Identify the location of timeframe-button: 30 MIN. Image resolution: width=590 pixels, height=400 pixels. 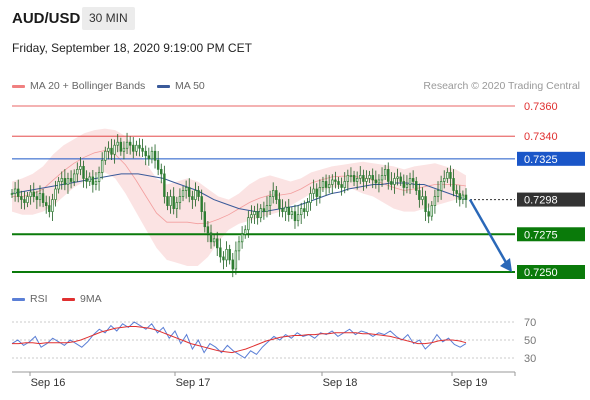
(108, 18).